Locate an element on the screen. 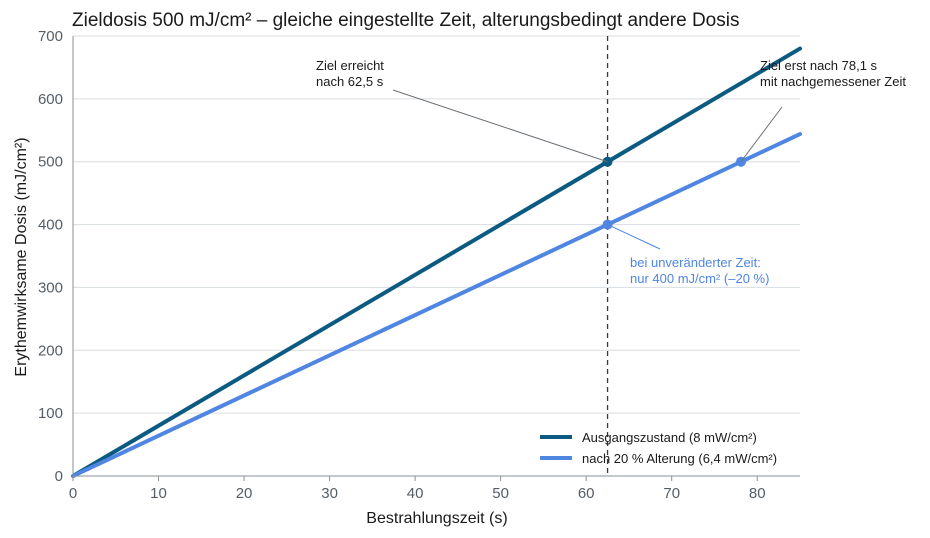 Image resolution: width=930 pixels, height=538 pixels. x-tick-label: 60 is located at coordinates (586, 493).